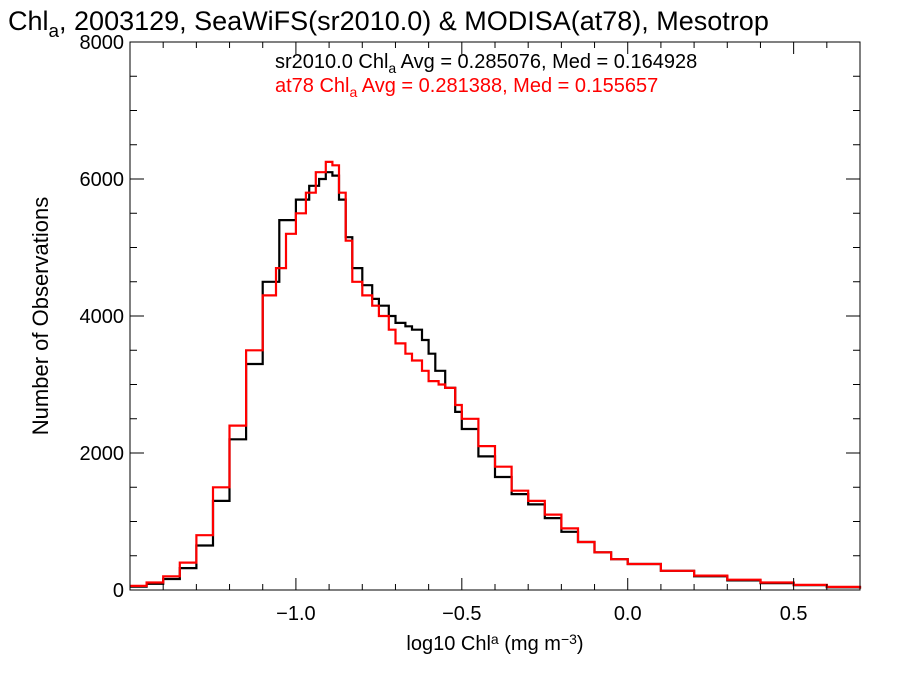 The image size is (900, 675). Describe the element at coordinates (54, 31) in the screenshot. I see `title-text-subscript: a` at that location.